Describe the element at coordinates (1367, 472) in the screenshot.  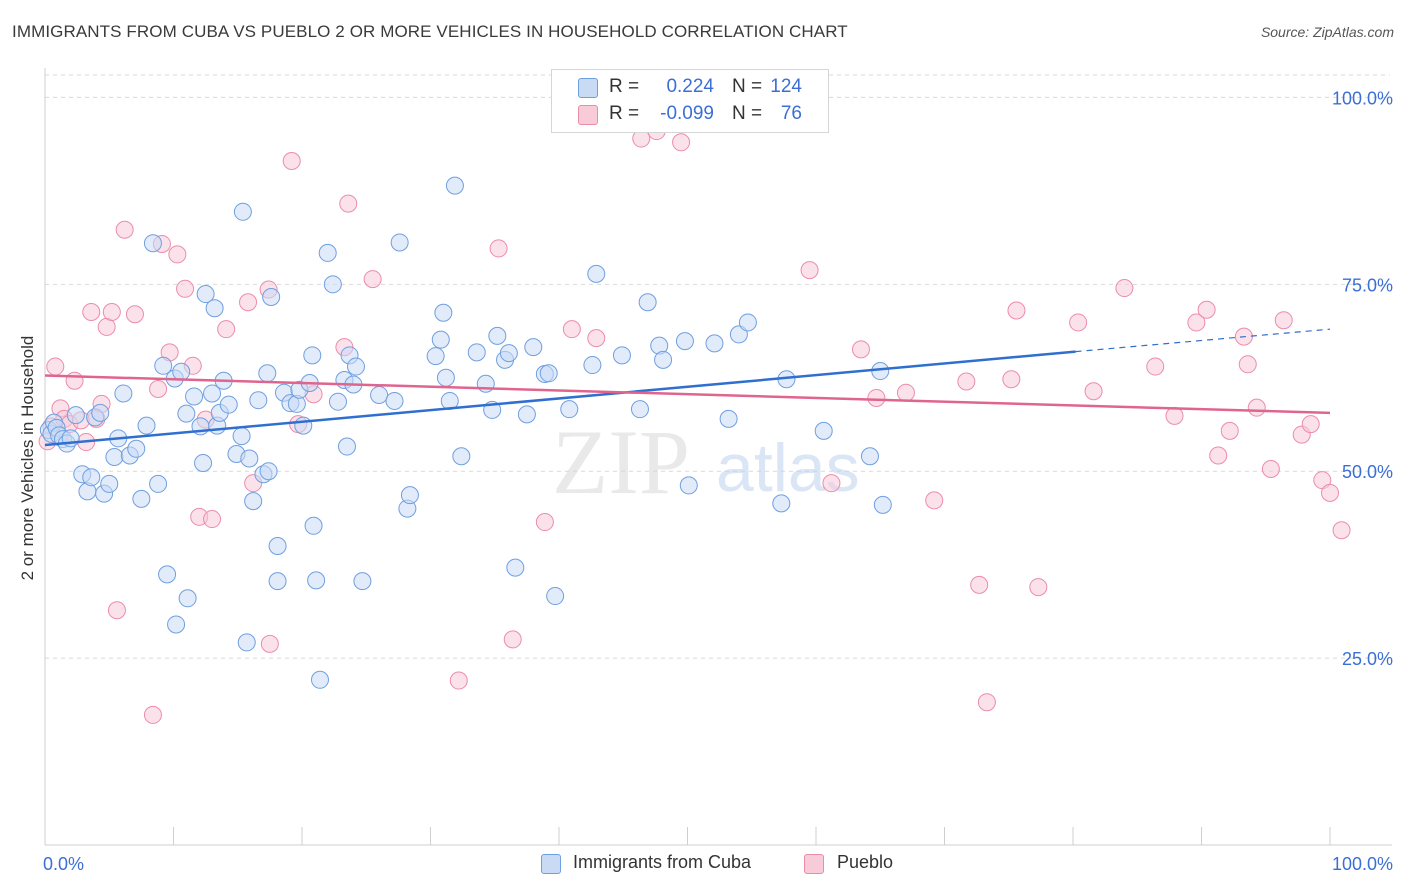
I see `y-tick-label: 50.0%` at that location.